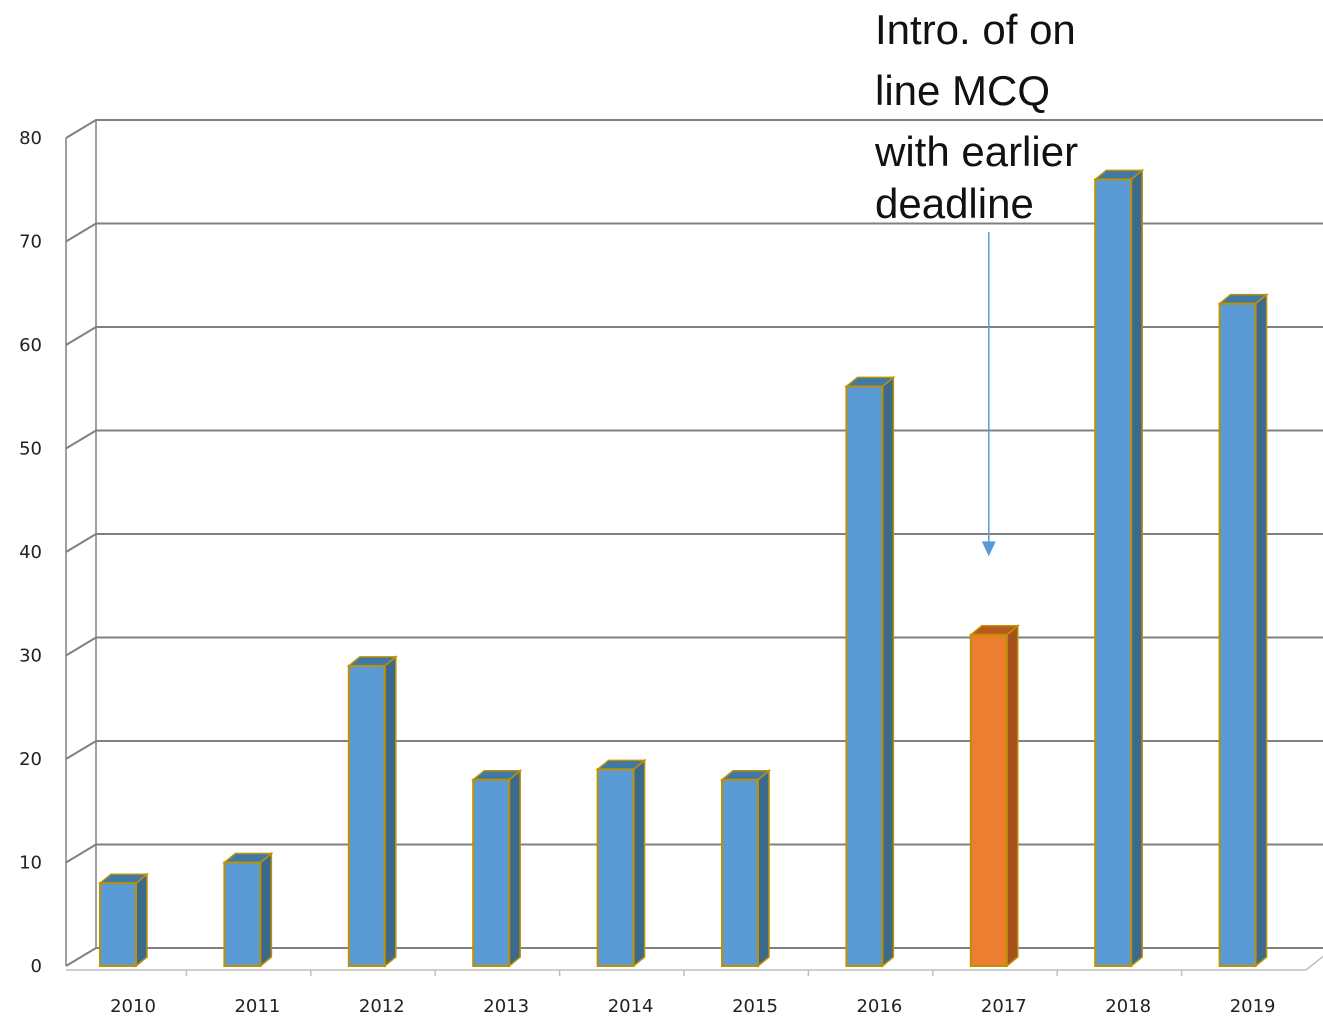  Describe the element at coordinates (888, 671) in the screenshot. I see `bar-side-2016` at that location.